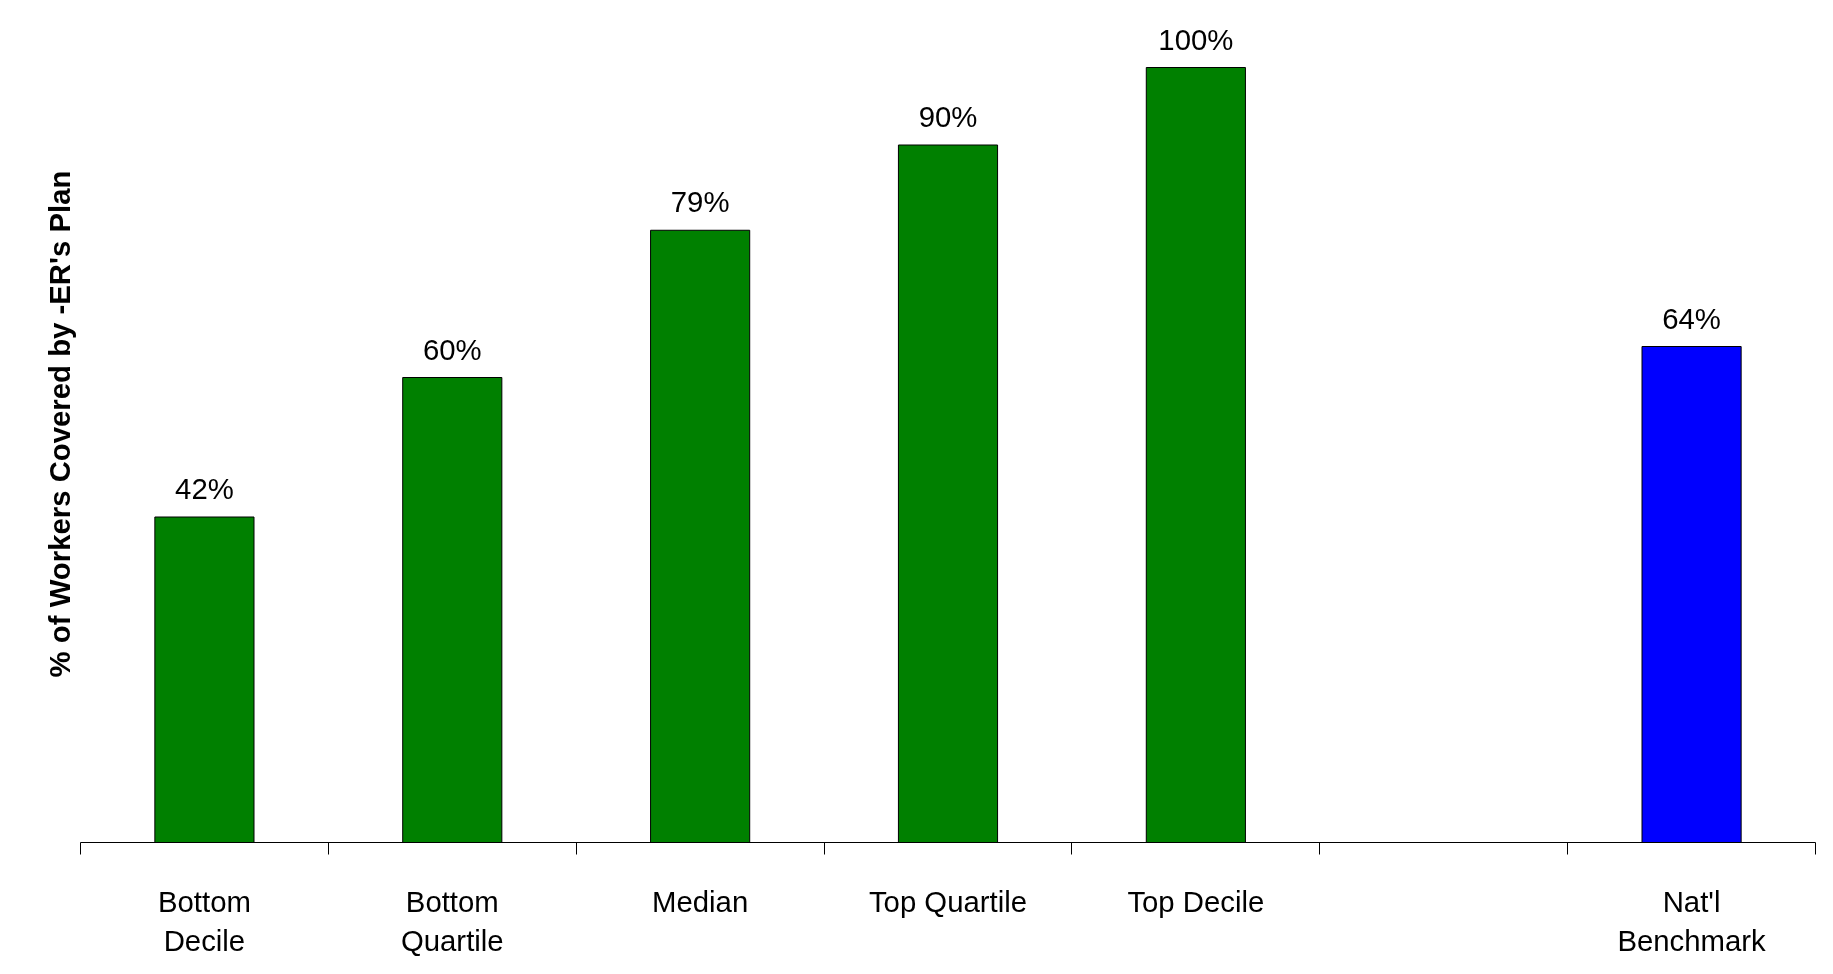  Describe the element at coordinates (204, 921) in the screenshot. I see `x-tick-label: Bottom Decile` at that location.